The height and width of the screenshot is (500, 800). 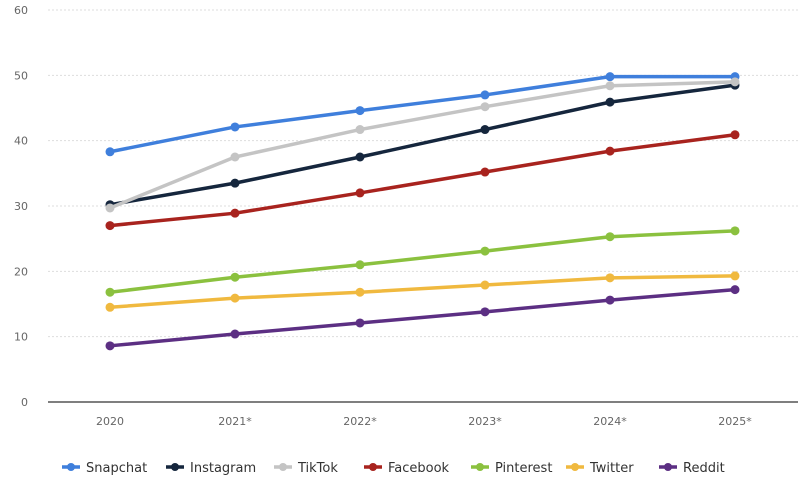 What do you see at coordinates (360, 421) in the screenshot?
I see `x-tick-label: 2022*` at bounding box center [360, 421].